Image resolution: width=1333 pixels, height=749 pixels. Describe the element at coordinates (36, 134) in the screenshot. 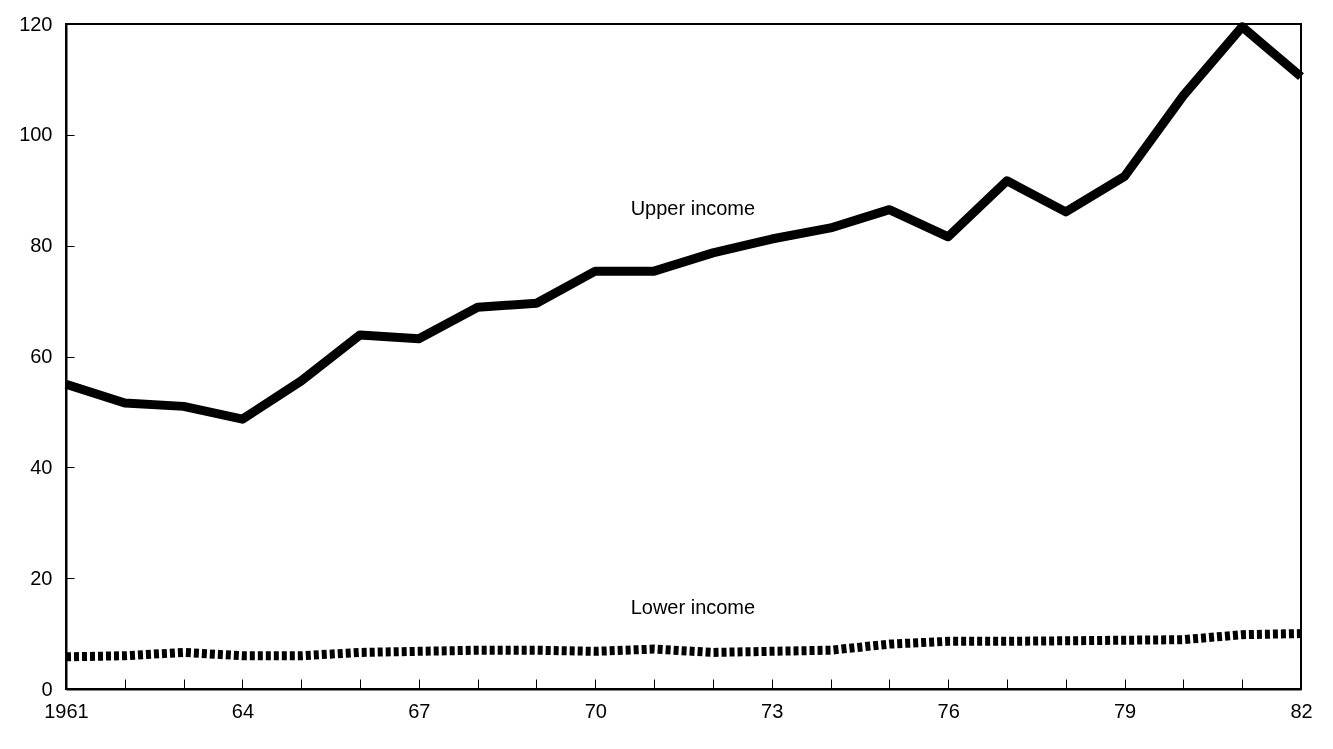

I see `y-tick-label: 100` at that location.